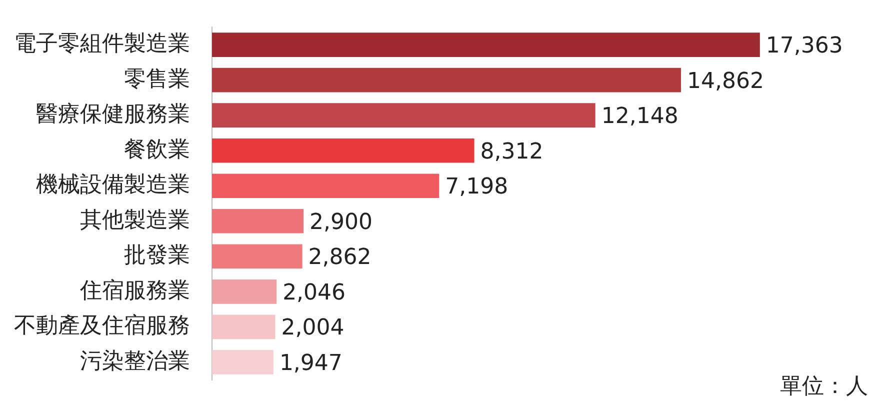  I want to click on y-tick-label: 機械設備製造業, so click(113, 185).